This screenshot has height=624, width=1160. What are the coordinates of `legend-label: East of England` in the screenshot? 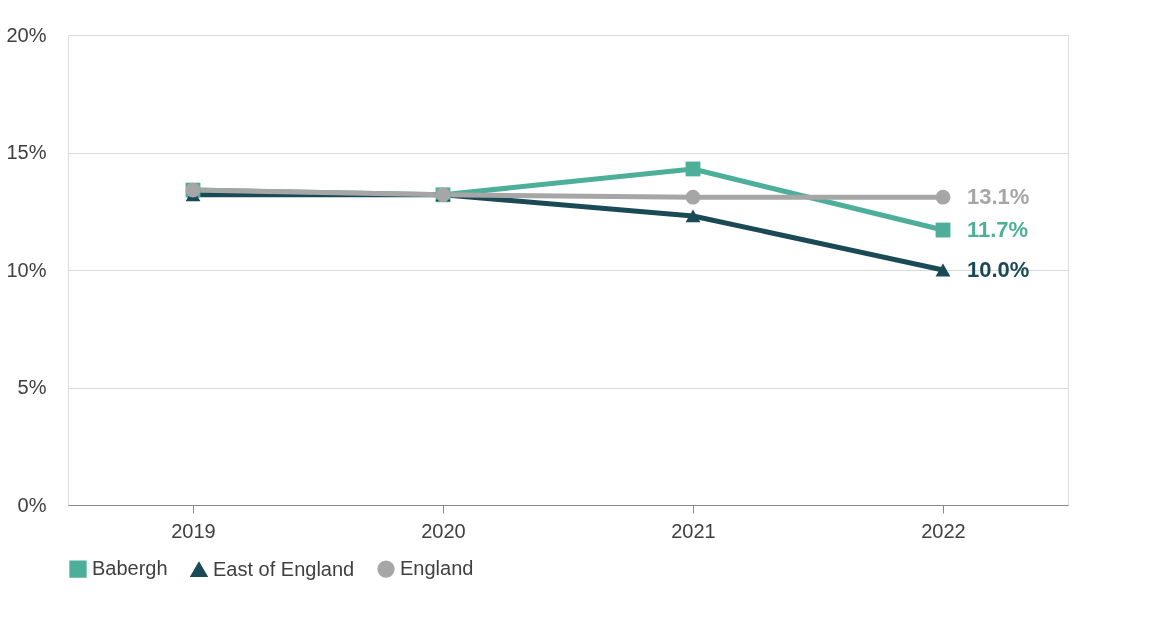 It's located at (284, 568).